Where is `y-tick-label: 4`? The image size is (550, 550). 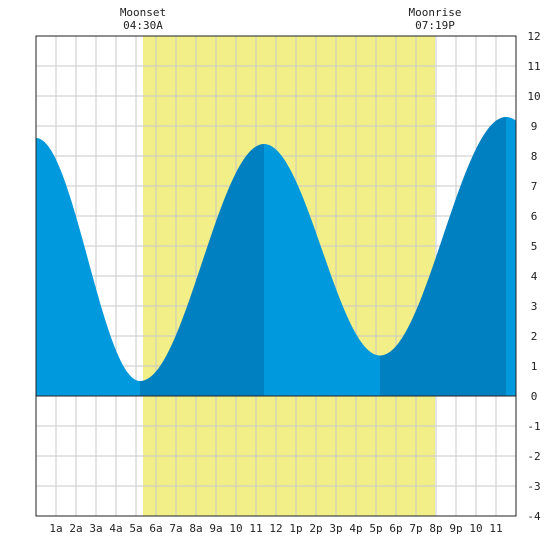
y-tick-label: 4 is located at coordinates (534, 276).